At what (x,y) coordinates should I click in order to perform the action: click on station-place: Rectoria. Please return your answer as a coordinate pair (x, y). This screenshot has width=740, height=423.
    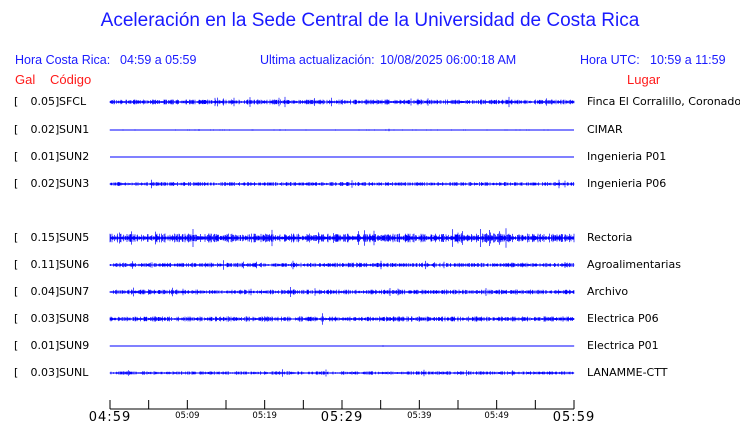
    Looking at the image, I should click on (610, 237).